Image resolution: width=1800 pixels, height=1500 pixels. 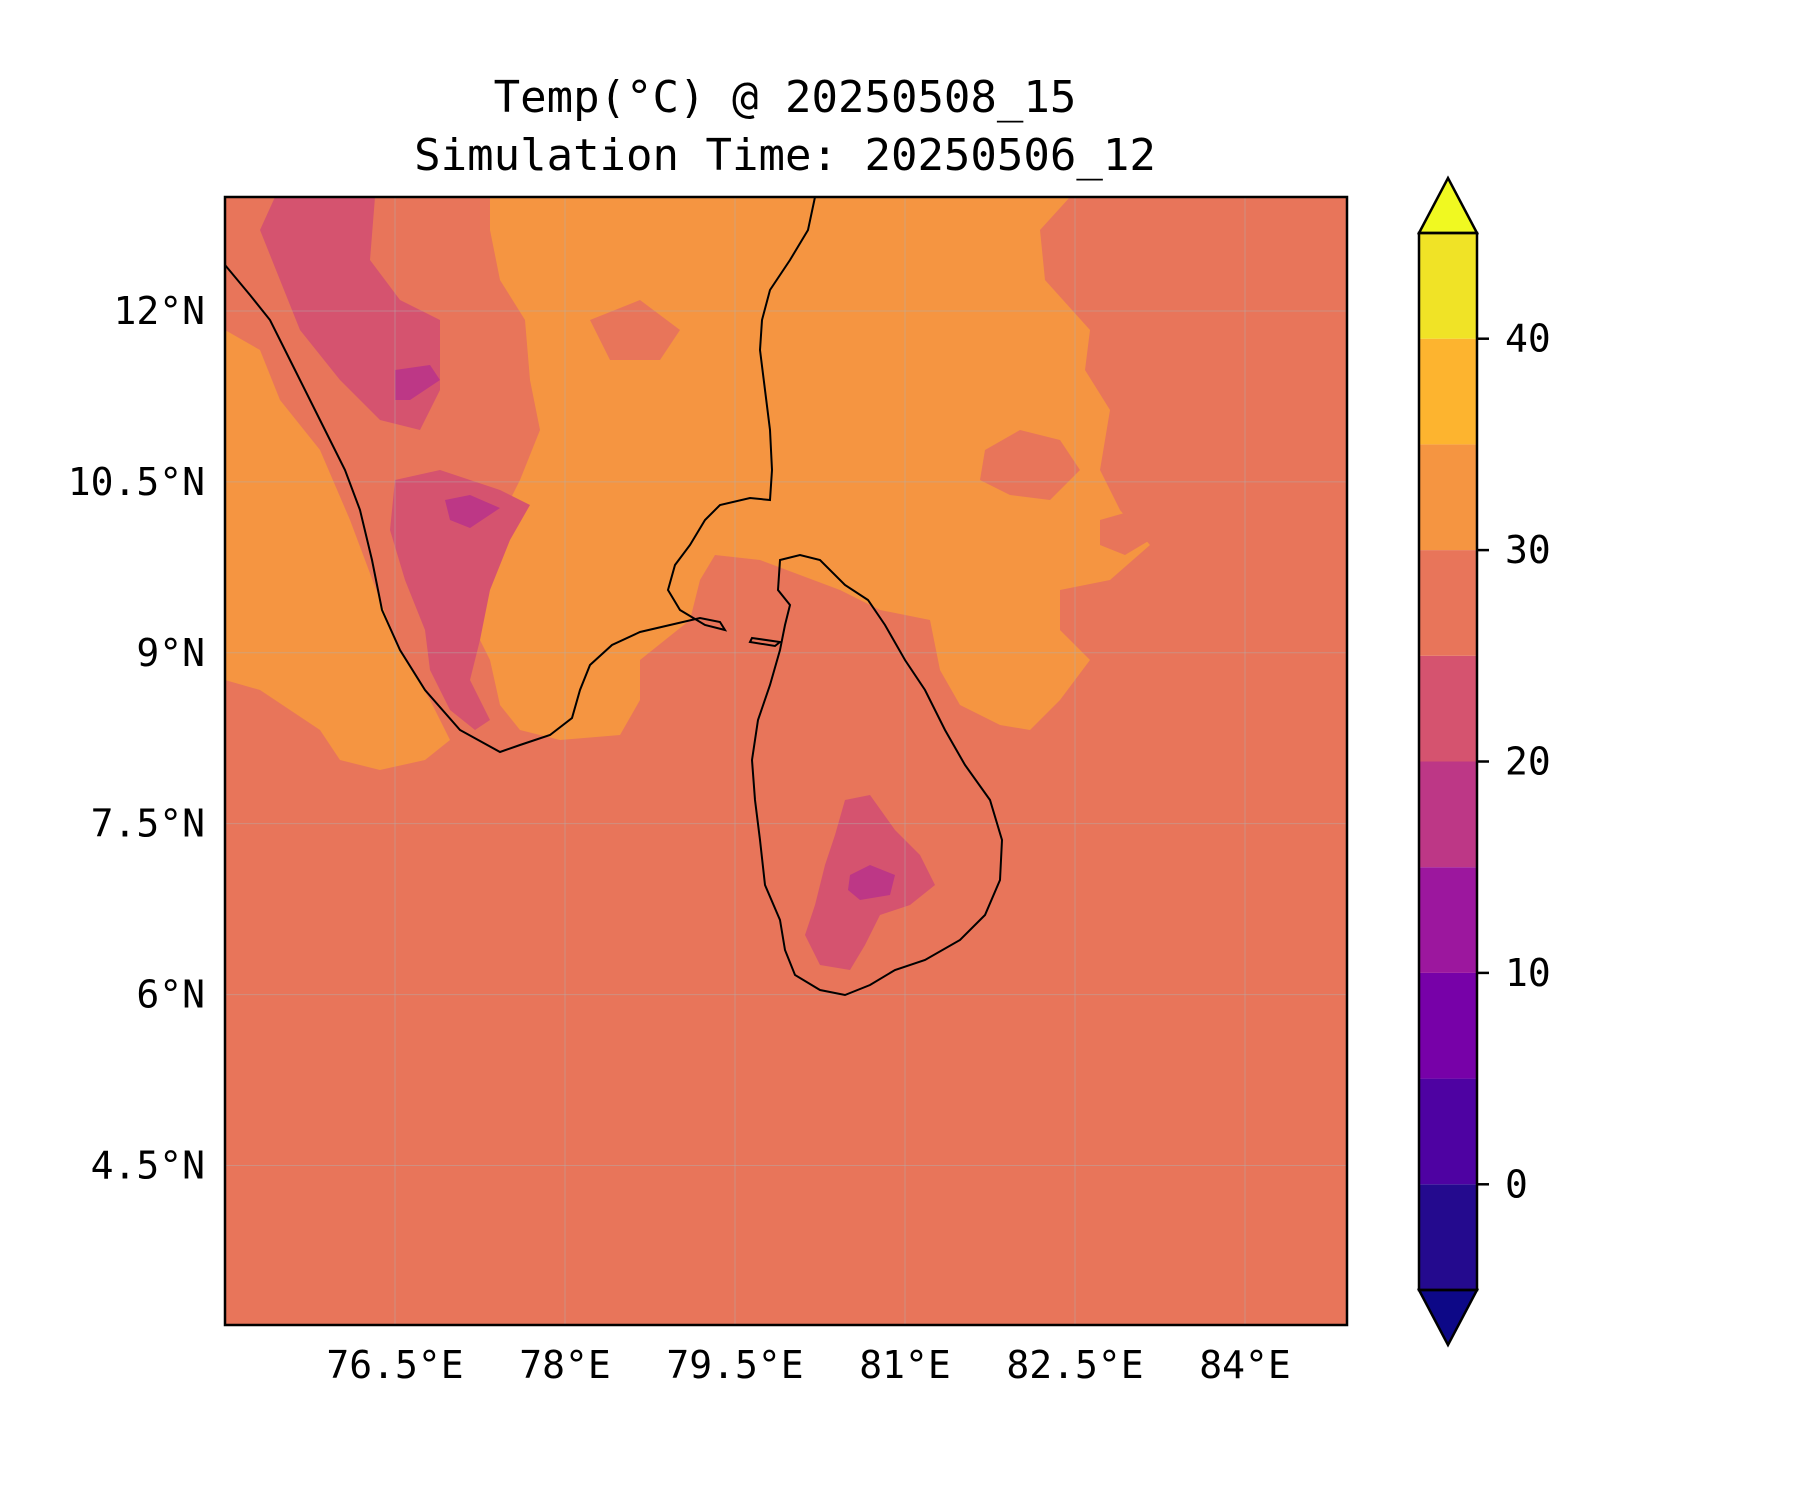 What do you see at coordinates (1528, 762) in the screenshot?
I see `colorbar-tick-label: 20` at bounding box center [1528, 762].